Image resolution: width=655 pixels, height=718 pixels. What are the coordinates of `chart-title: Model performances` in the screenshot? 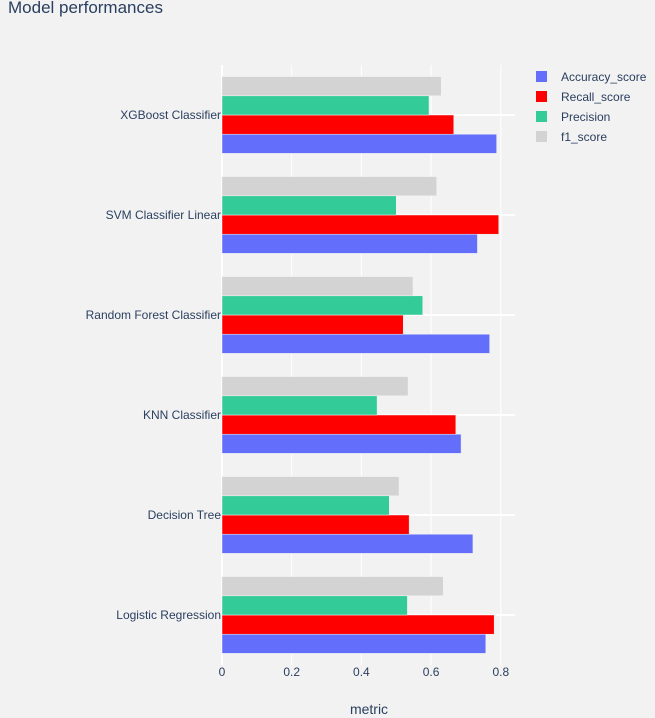 It's located at (85, 8).